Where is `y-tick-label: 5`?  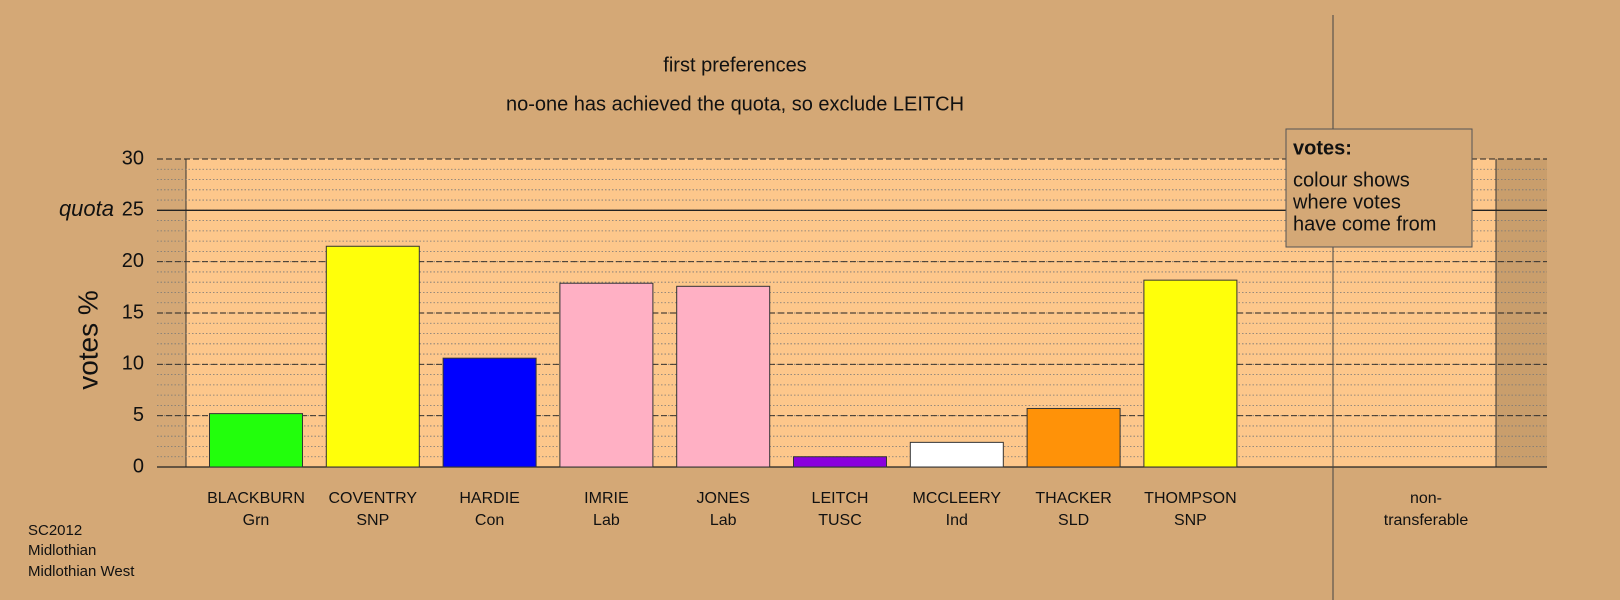
y-tick-label: 5 is located at coordinates (138, 415).